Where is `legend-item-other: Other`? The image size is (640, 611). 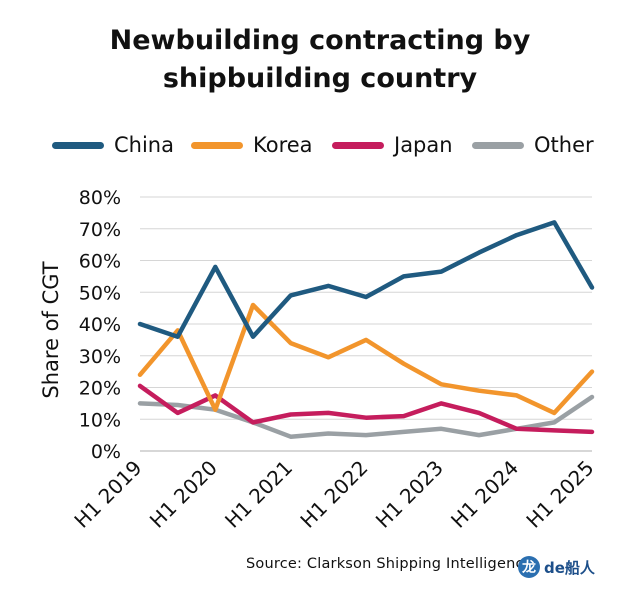
legend-item-other: Other is located at coordinates (533, 145).